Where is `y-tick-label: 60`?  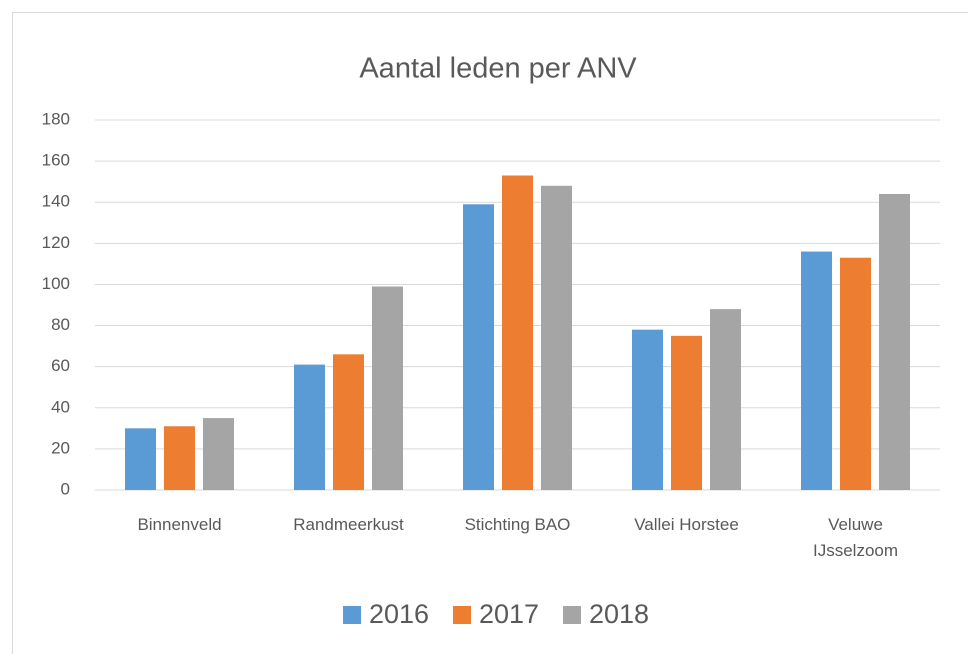
y-tick-label: 60 is located at coordinates (60, 365).